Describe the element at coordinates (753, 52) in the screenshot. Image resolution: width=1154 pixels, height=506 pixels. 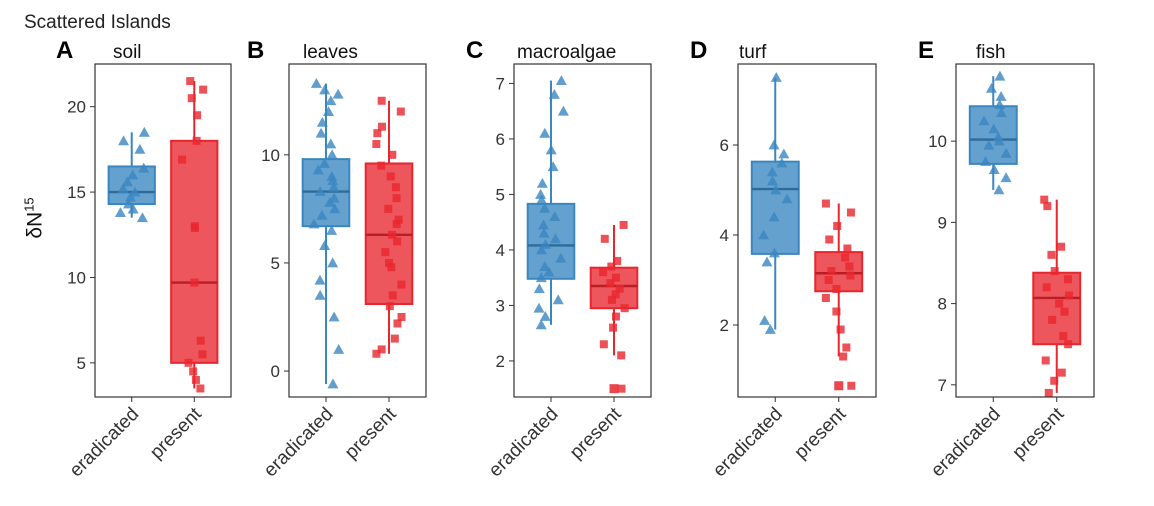
I see `panel-title-turf: turf` at that location.